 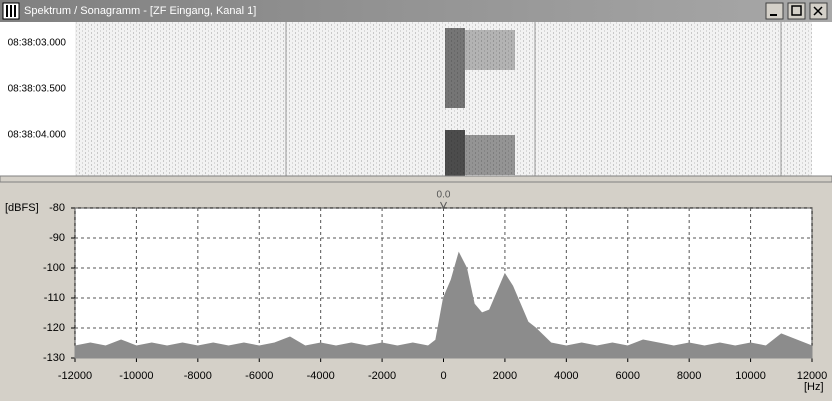 What do you see at coordinates (57, 238) in the screenshot?
I see `y-tick-label: -90` at bounding box center [57, 238].